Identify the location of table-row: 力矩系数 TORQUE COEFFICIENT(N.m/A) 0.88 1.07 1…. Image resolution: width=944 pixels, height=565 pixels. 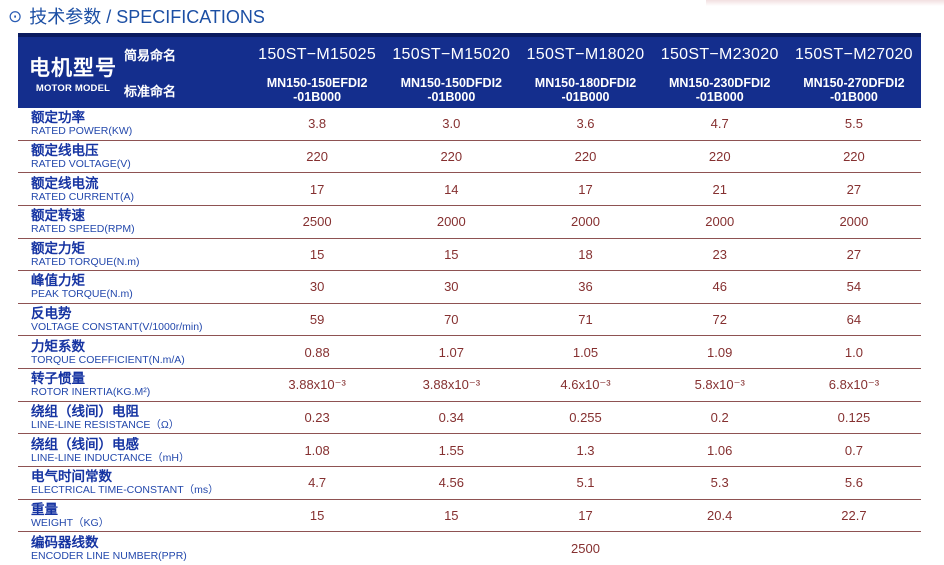
(469, 352).